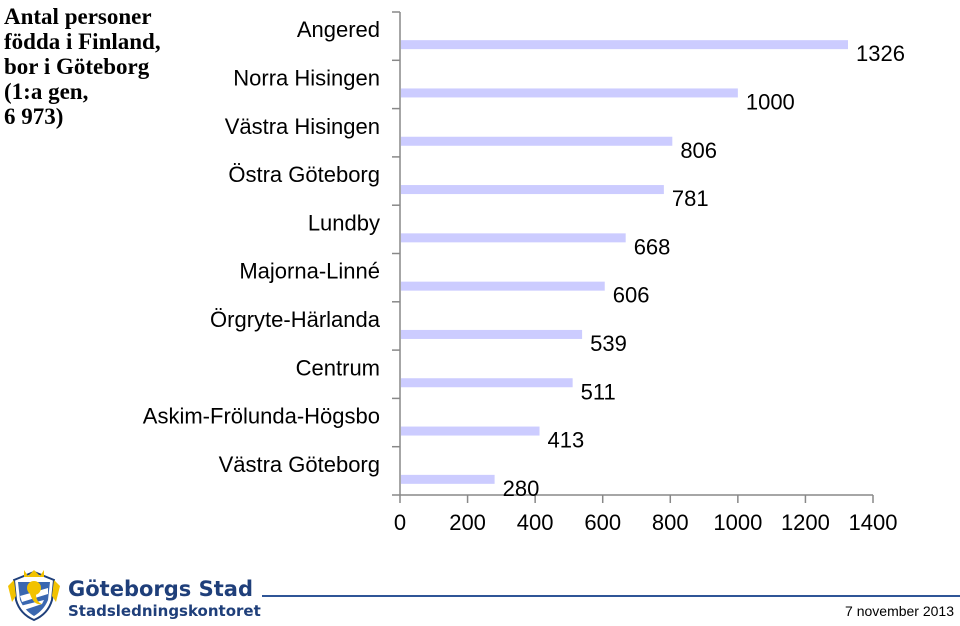 This screenshot has height=626, width=960. I want to click on chart-title-line: bor i Göteborg, so click(77, 66).